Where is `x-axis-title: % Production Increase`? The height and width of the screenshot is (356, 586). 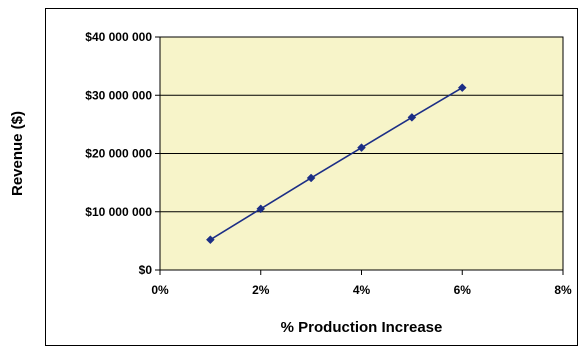 x-axis-title: % Production Increase is located at coordinates (362, 327).